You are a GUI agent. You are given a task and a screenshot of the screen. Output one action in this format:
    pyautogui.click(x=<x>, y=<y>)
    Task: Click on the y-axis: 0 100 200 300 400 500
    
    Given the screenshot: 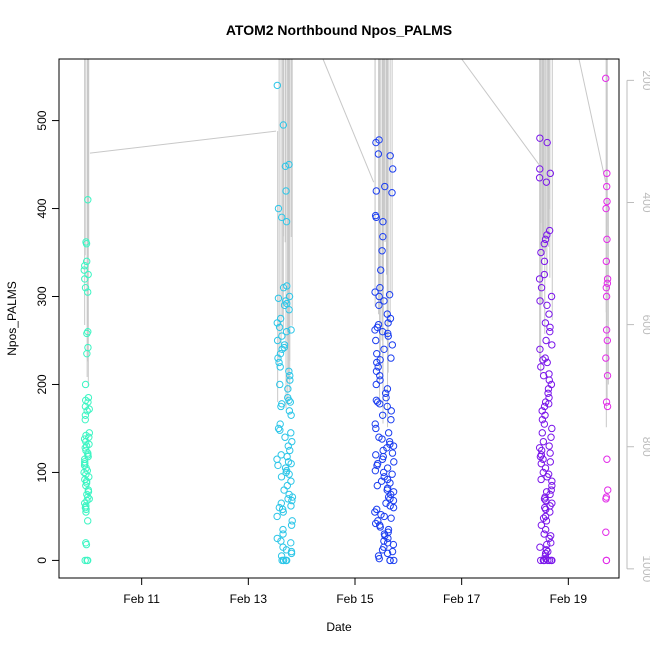 What is the action you would take?
    pyautogui.click(x=47, y=337)
    